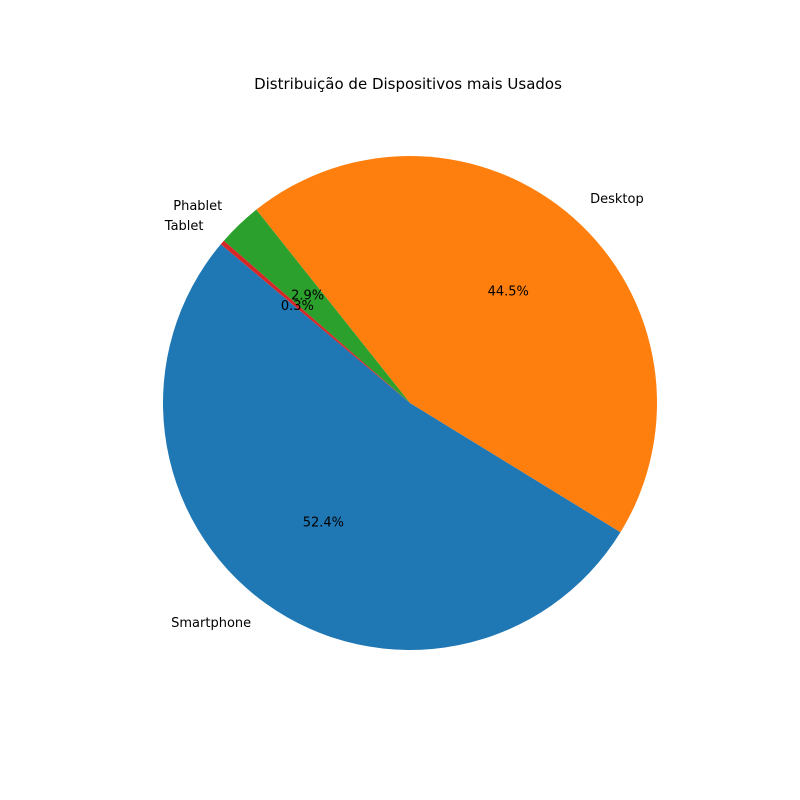 This screenshot has width=800, height=800. What do you see at coordinates (184, 226) in the screenshot?
I see `category-label-tablet: Tablet` at bounding box center [184, 226].